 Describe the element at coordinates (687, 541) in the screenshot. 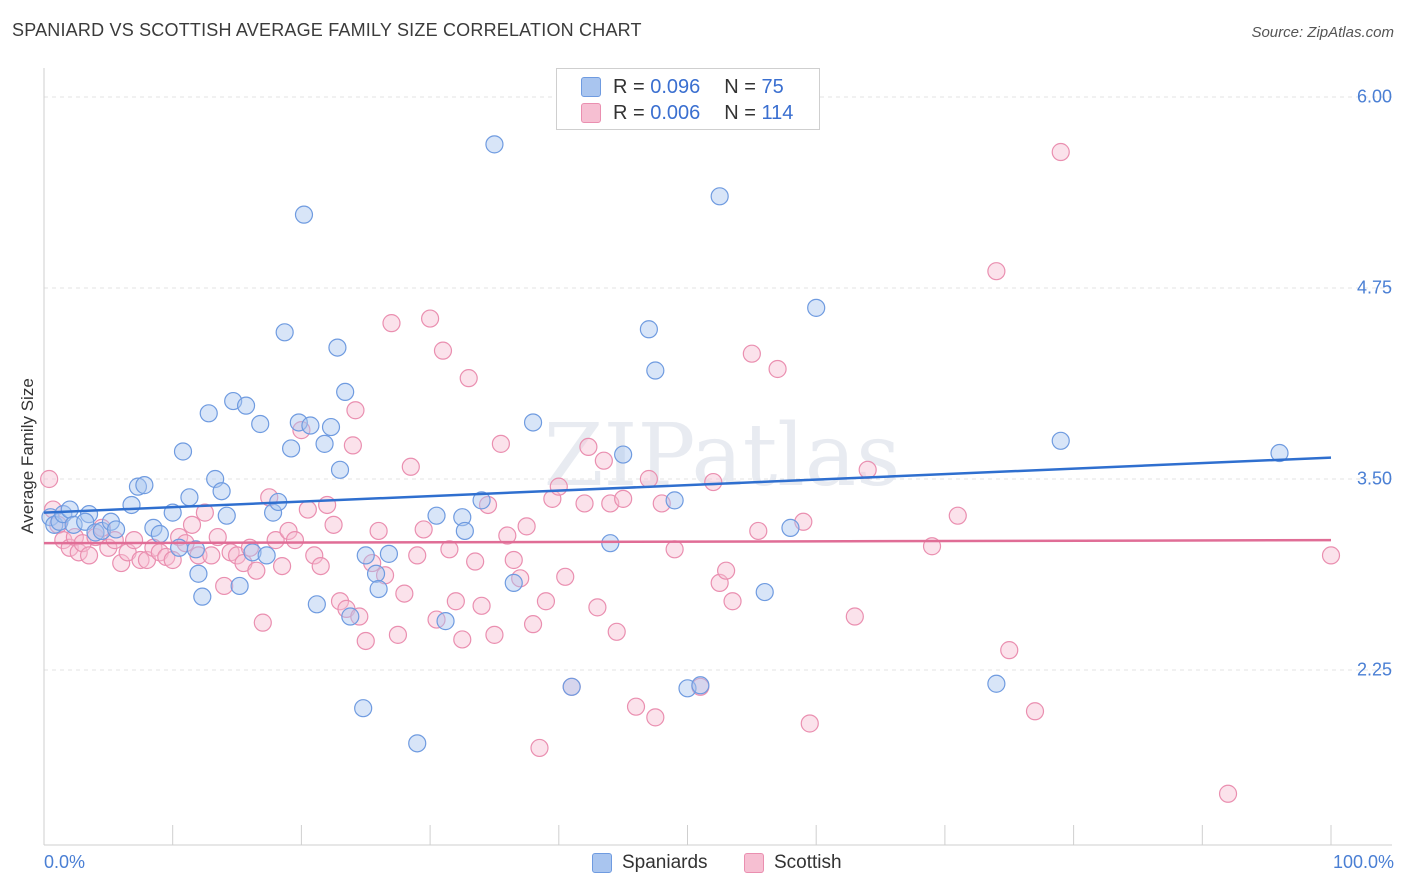

I see `scottish-trend-line` at that location.